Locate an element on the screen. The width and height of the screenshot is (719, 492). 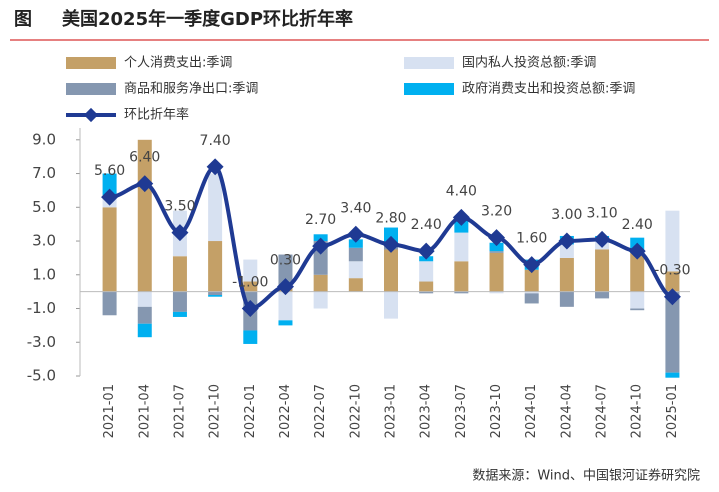
y-tick-label: 3.0 is located at coordinates (44, 241).